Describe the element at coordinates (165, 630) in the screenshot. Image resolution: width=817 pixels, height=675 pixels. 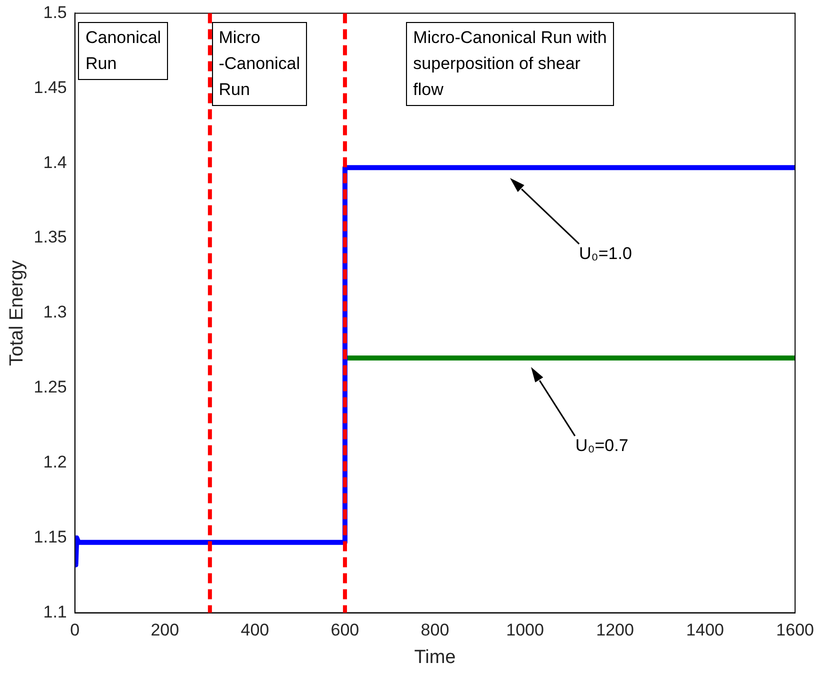
I see `x-tick-label: 200` at that location.